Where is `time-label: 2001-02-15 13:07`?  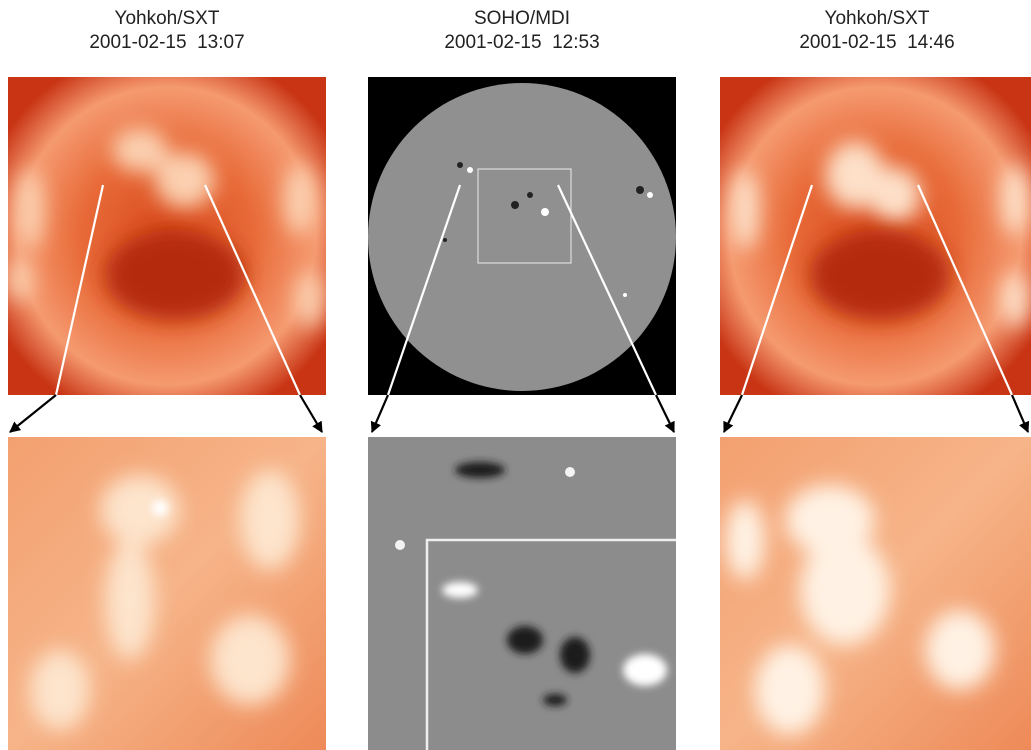 time-label: 2001-02-15 13:07 is located at coordinates (166, 42).